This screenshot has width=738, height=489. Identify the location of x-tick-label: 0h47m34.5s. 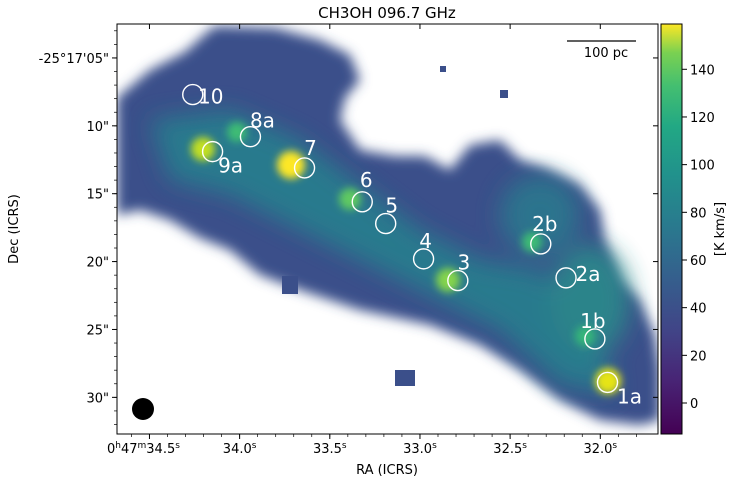
(143, 449).